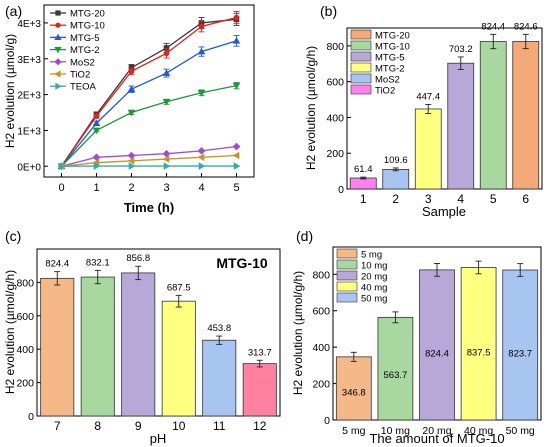 The width and height of the screenshot is (550, 447). I want to click on bars: 346.8 563.7 824.4 837.5 823.7, so click(437, 340).